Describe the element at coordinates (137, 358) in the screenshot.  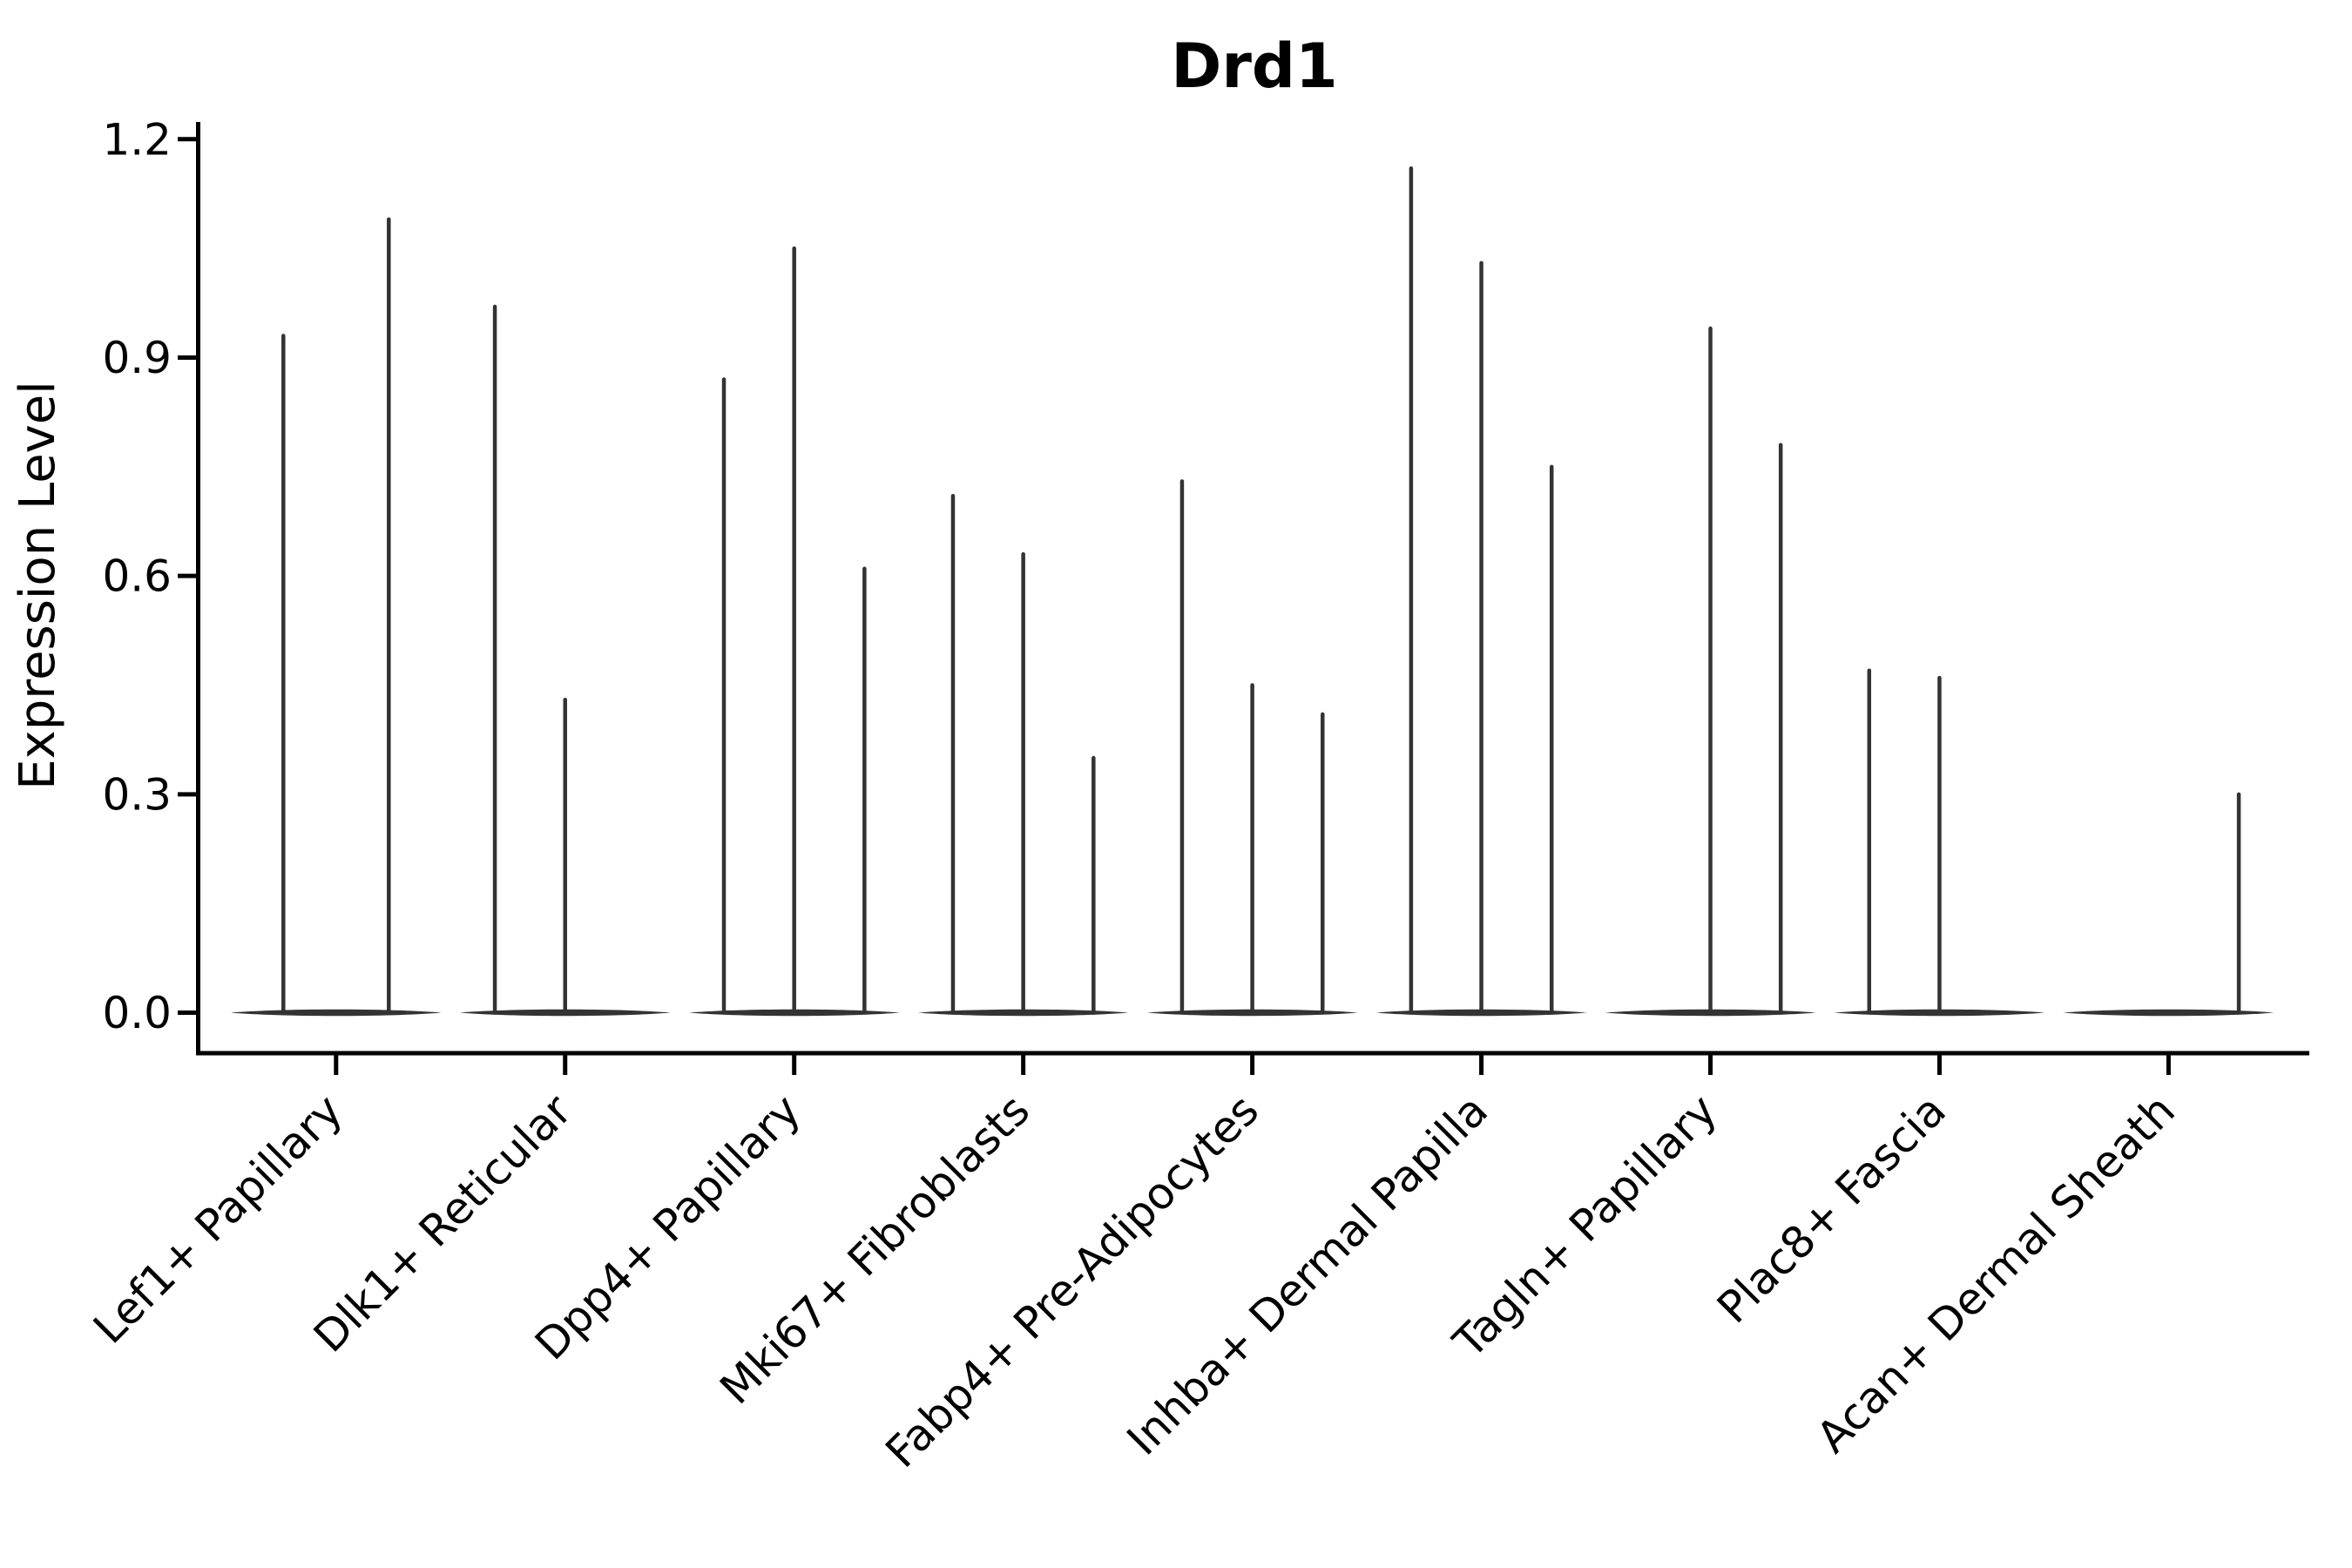
I see `y-tick-label: 0.9` at that location.